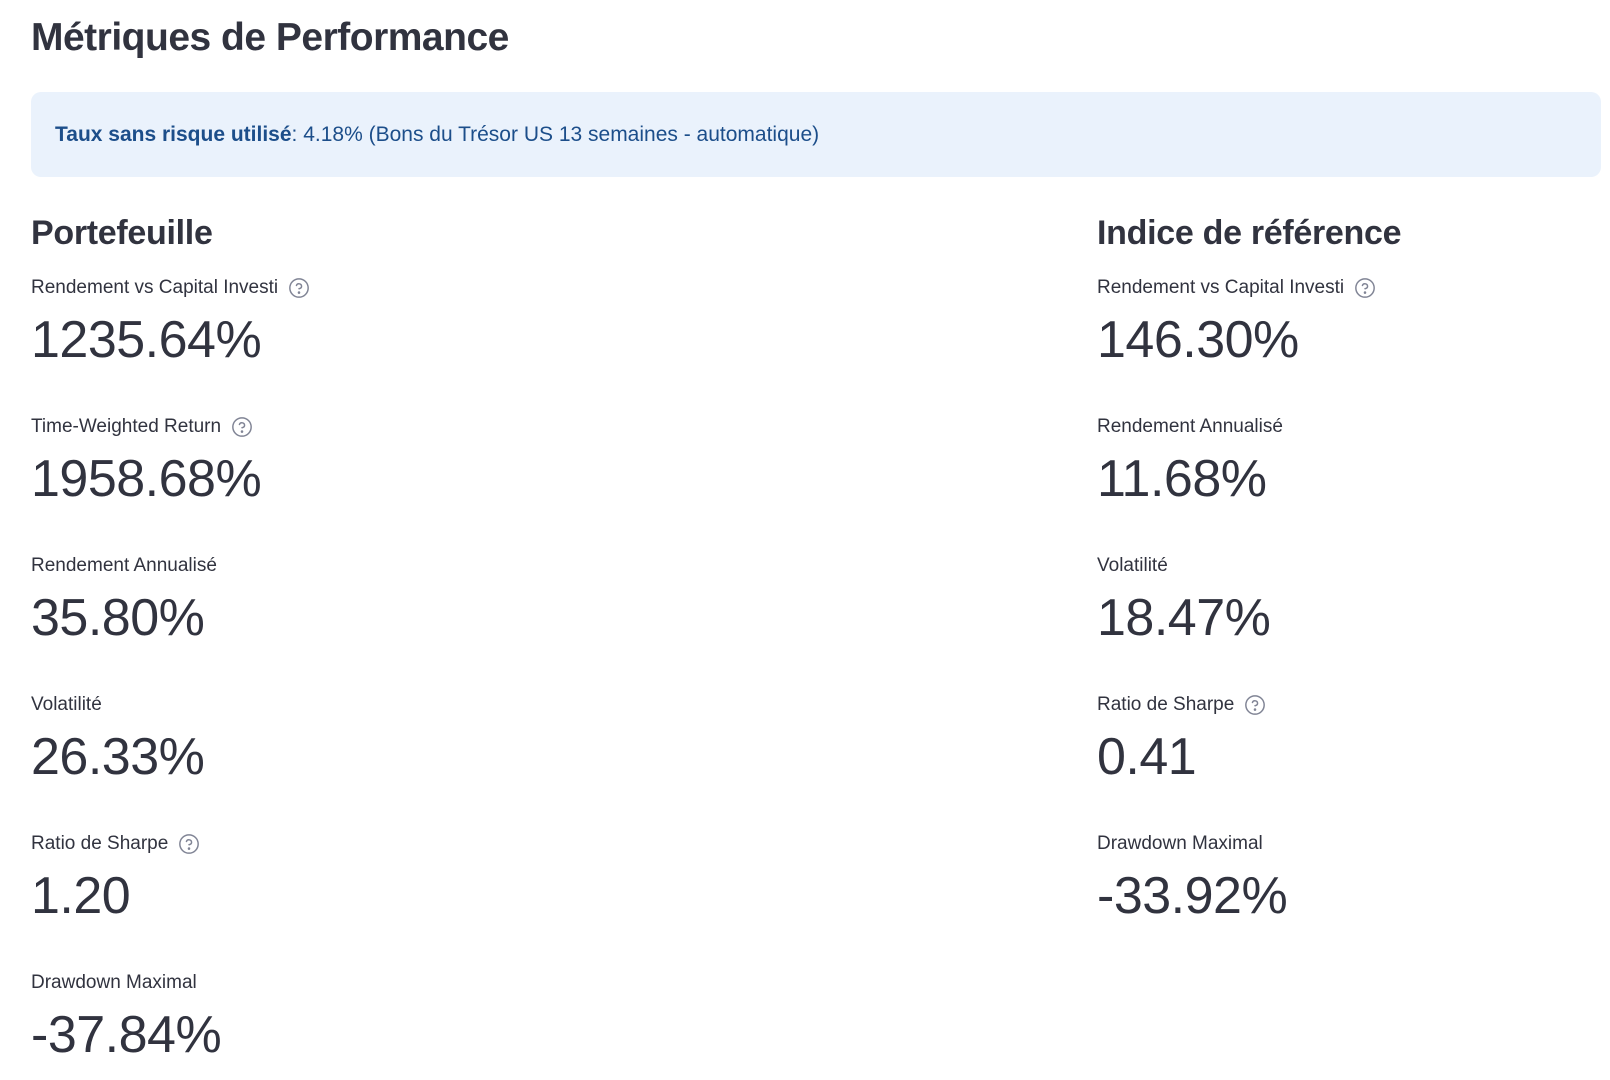 The width and height of the screenshot is (1610, 1080). Describe the element at coordinates (1347, 899) in the screenshot. I see `benchmark-metric-drawdown-maximal: Drawdown Maximal -33.92%` at that location.